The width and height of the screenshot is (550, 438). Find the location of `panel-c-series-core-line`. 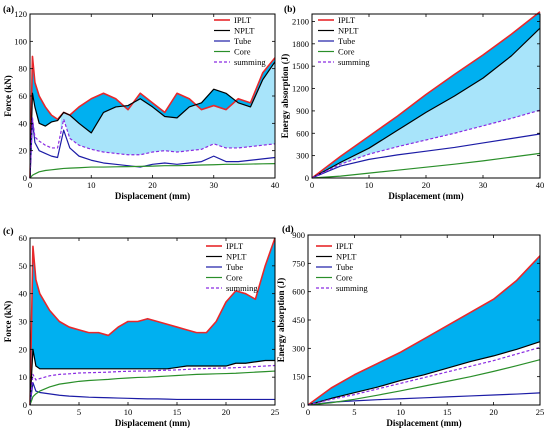

panel-c-series-core-line is located at coordinates (152, 388).